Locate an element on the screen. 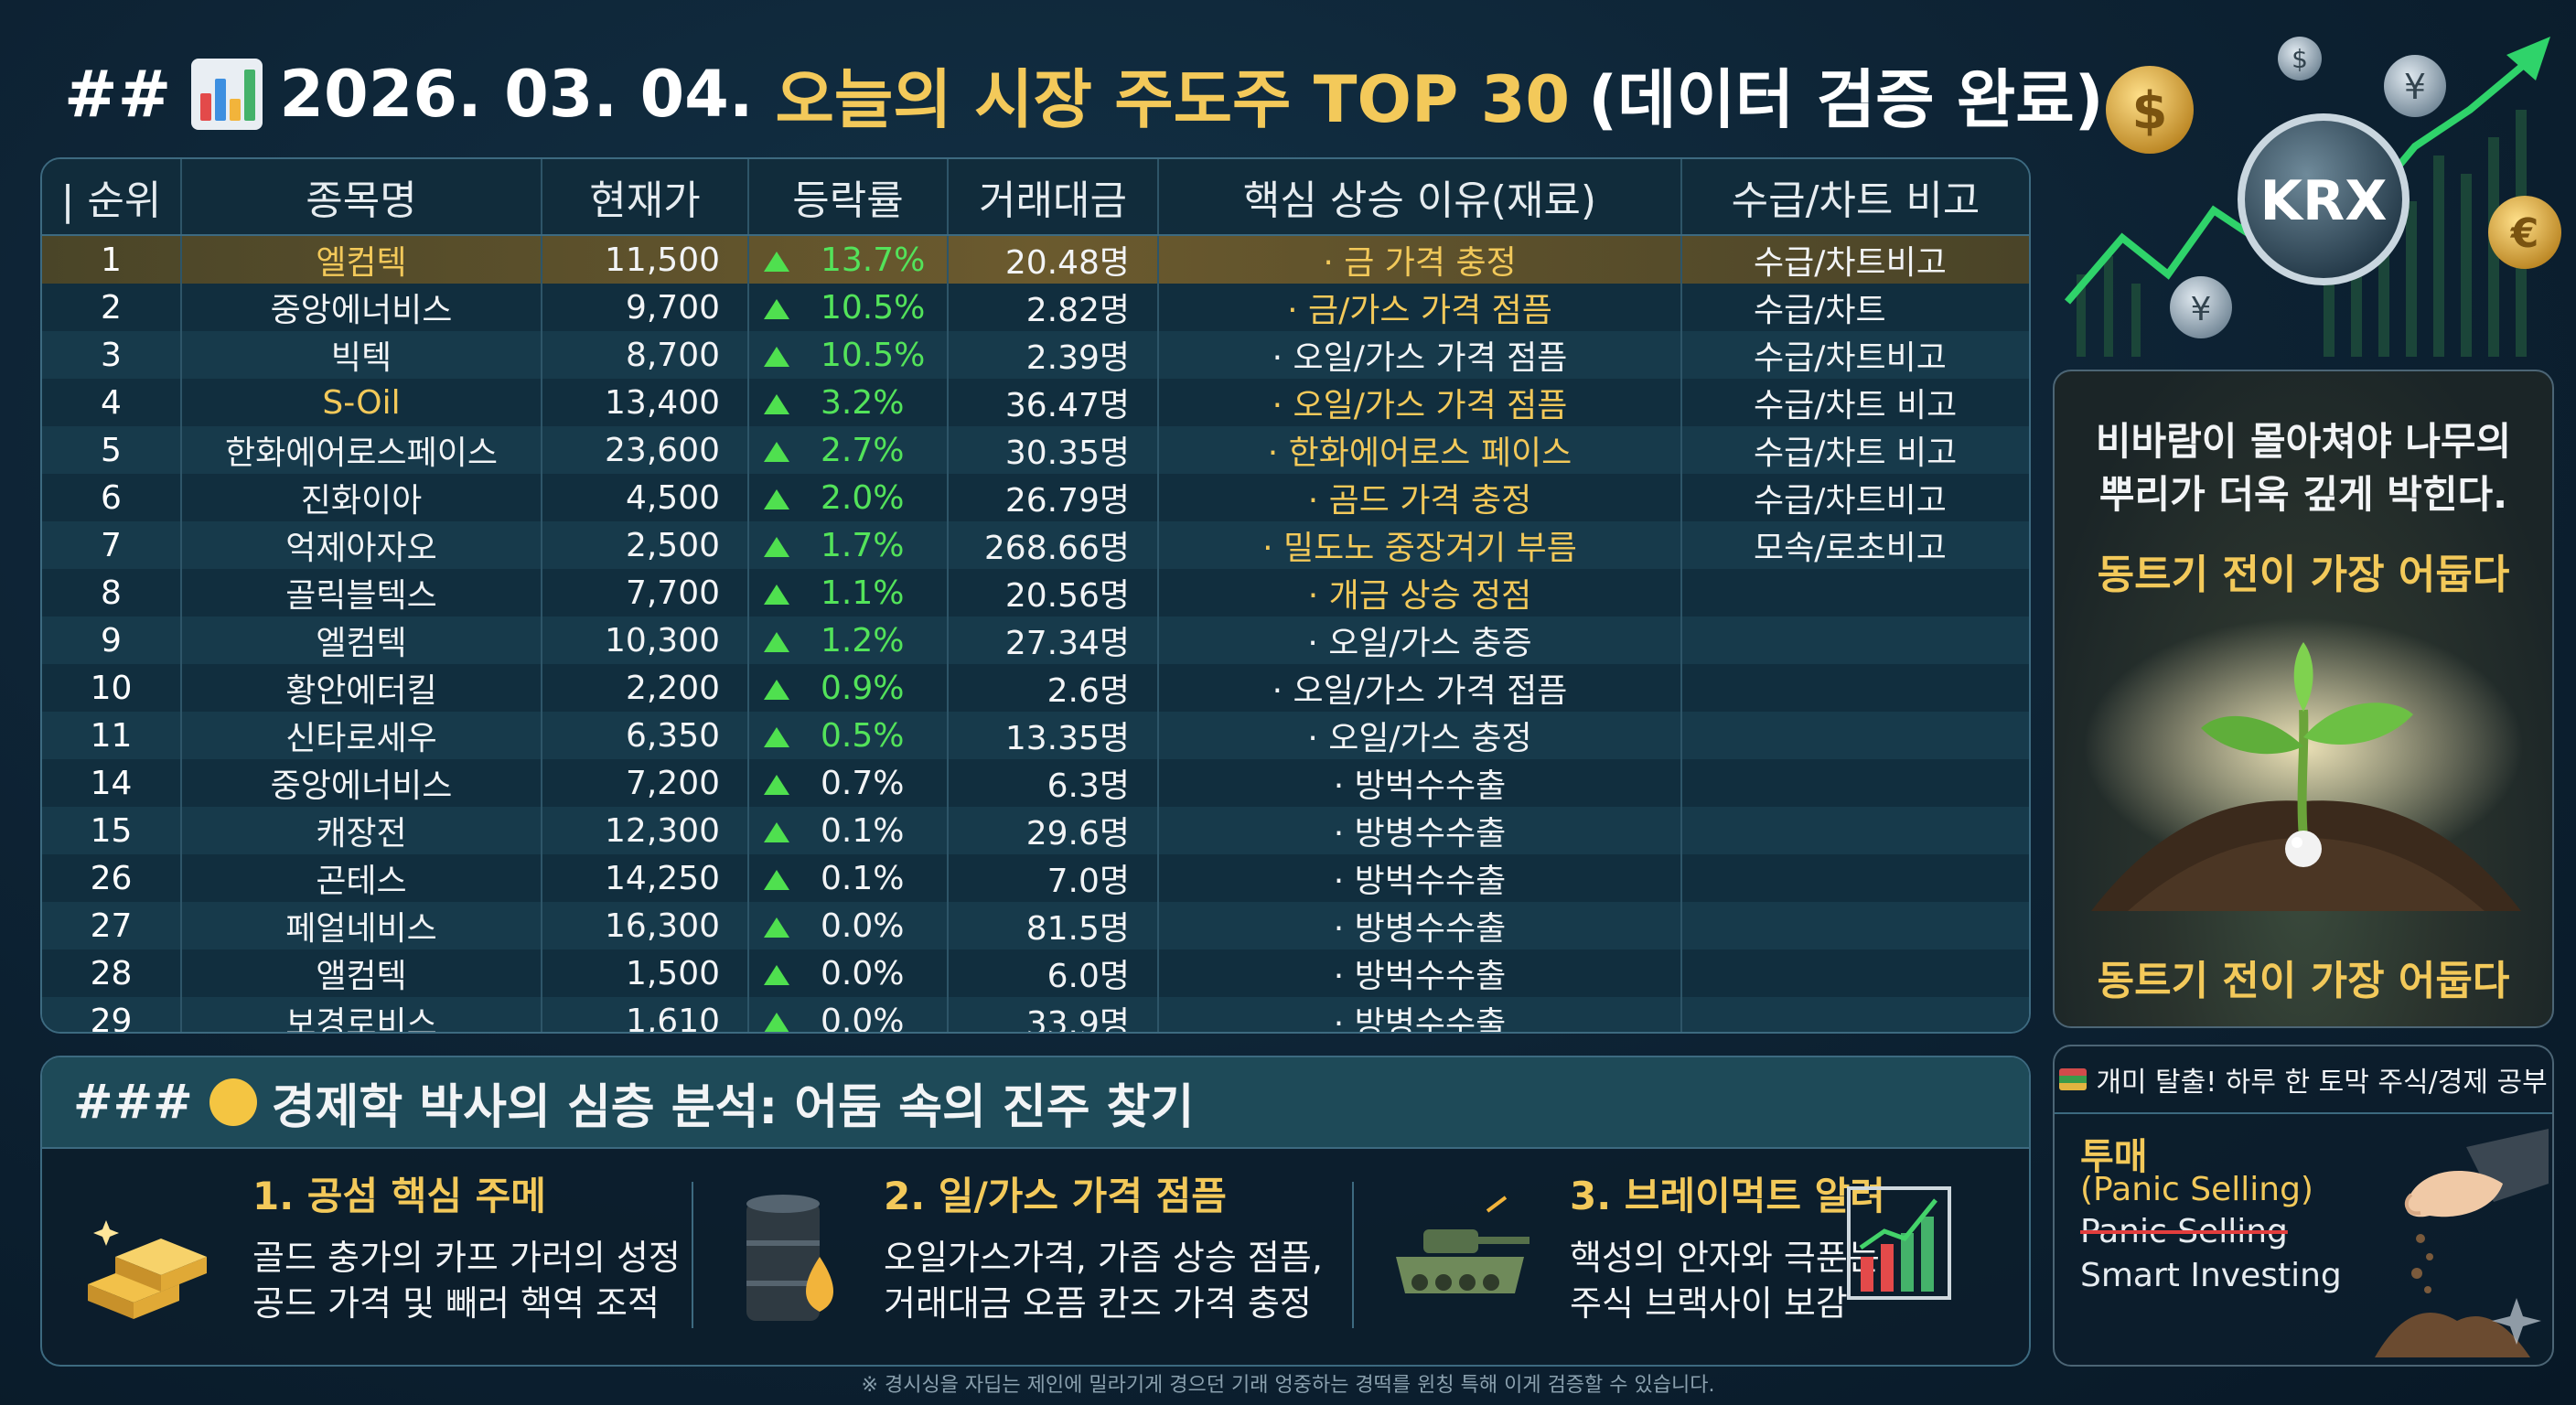 The image size is (2576, 1405). cell-price: 9,700 is located at coordinates (644, 307).